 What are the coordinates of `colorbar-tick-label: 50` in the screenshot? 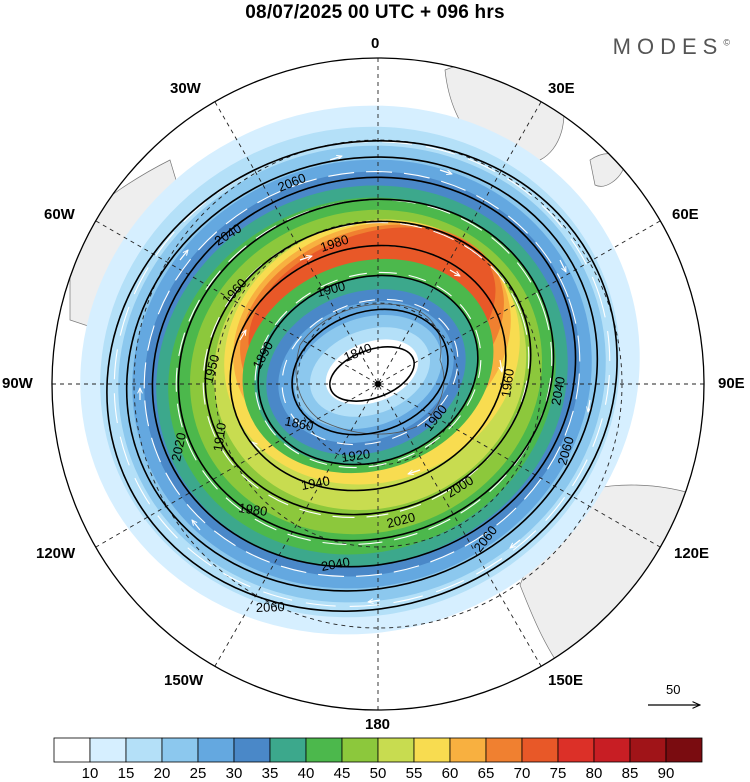 It's located at (378, 773).